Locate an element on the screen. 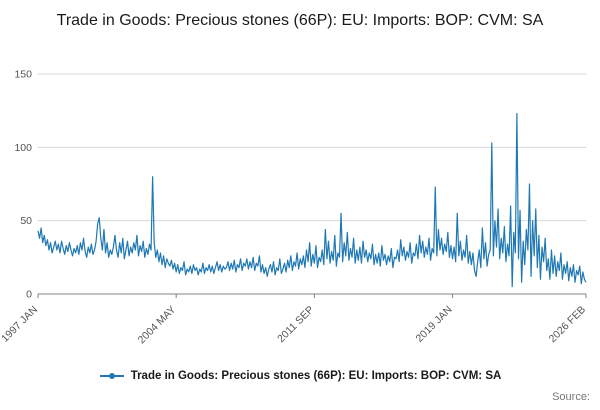 This screenshot has height=410, width=600. x-axis-tick-label: 2019 JAN is located at coordinates (434, 324).